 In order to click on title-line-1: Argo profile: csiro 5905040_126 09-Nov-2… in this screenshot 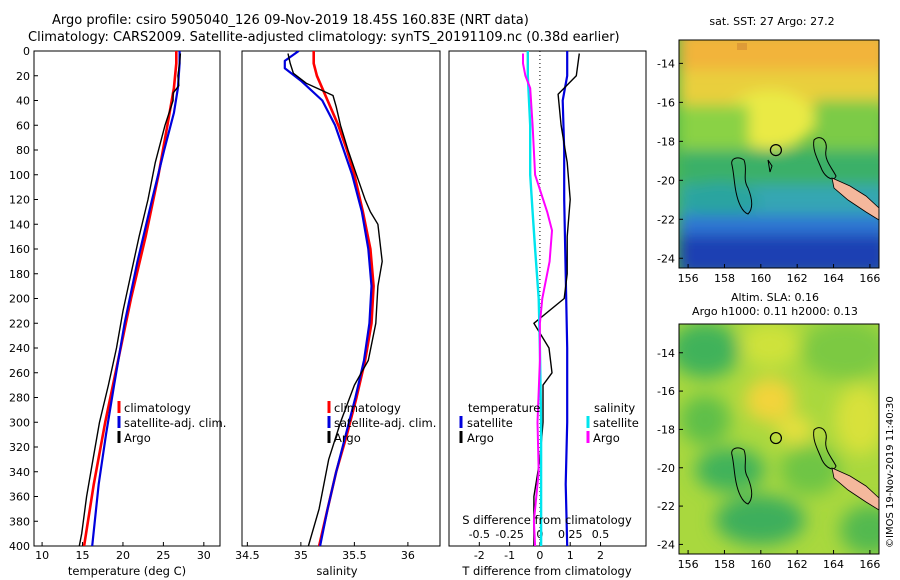, I will do `click(290, 20)`.